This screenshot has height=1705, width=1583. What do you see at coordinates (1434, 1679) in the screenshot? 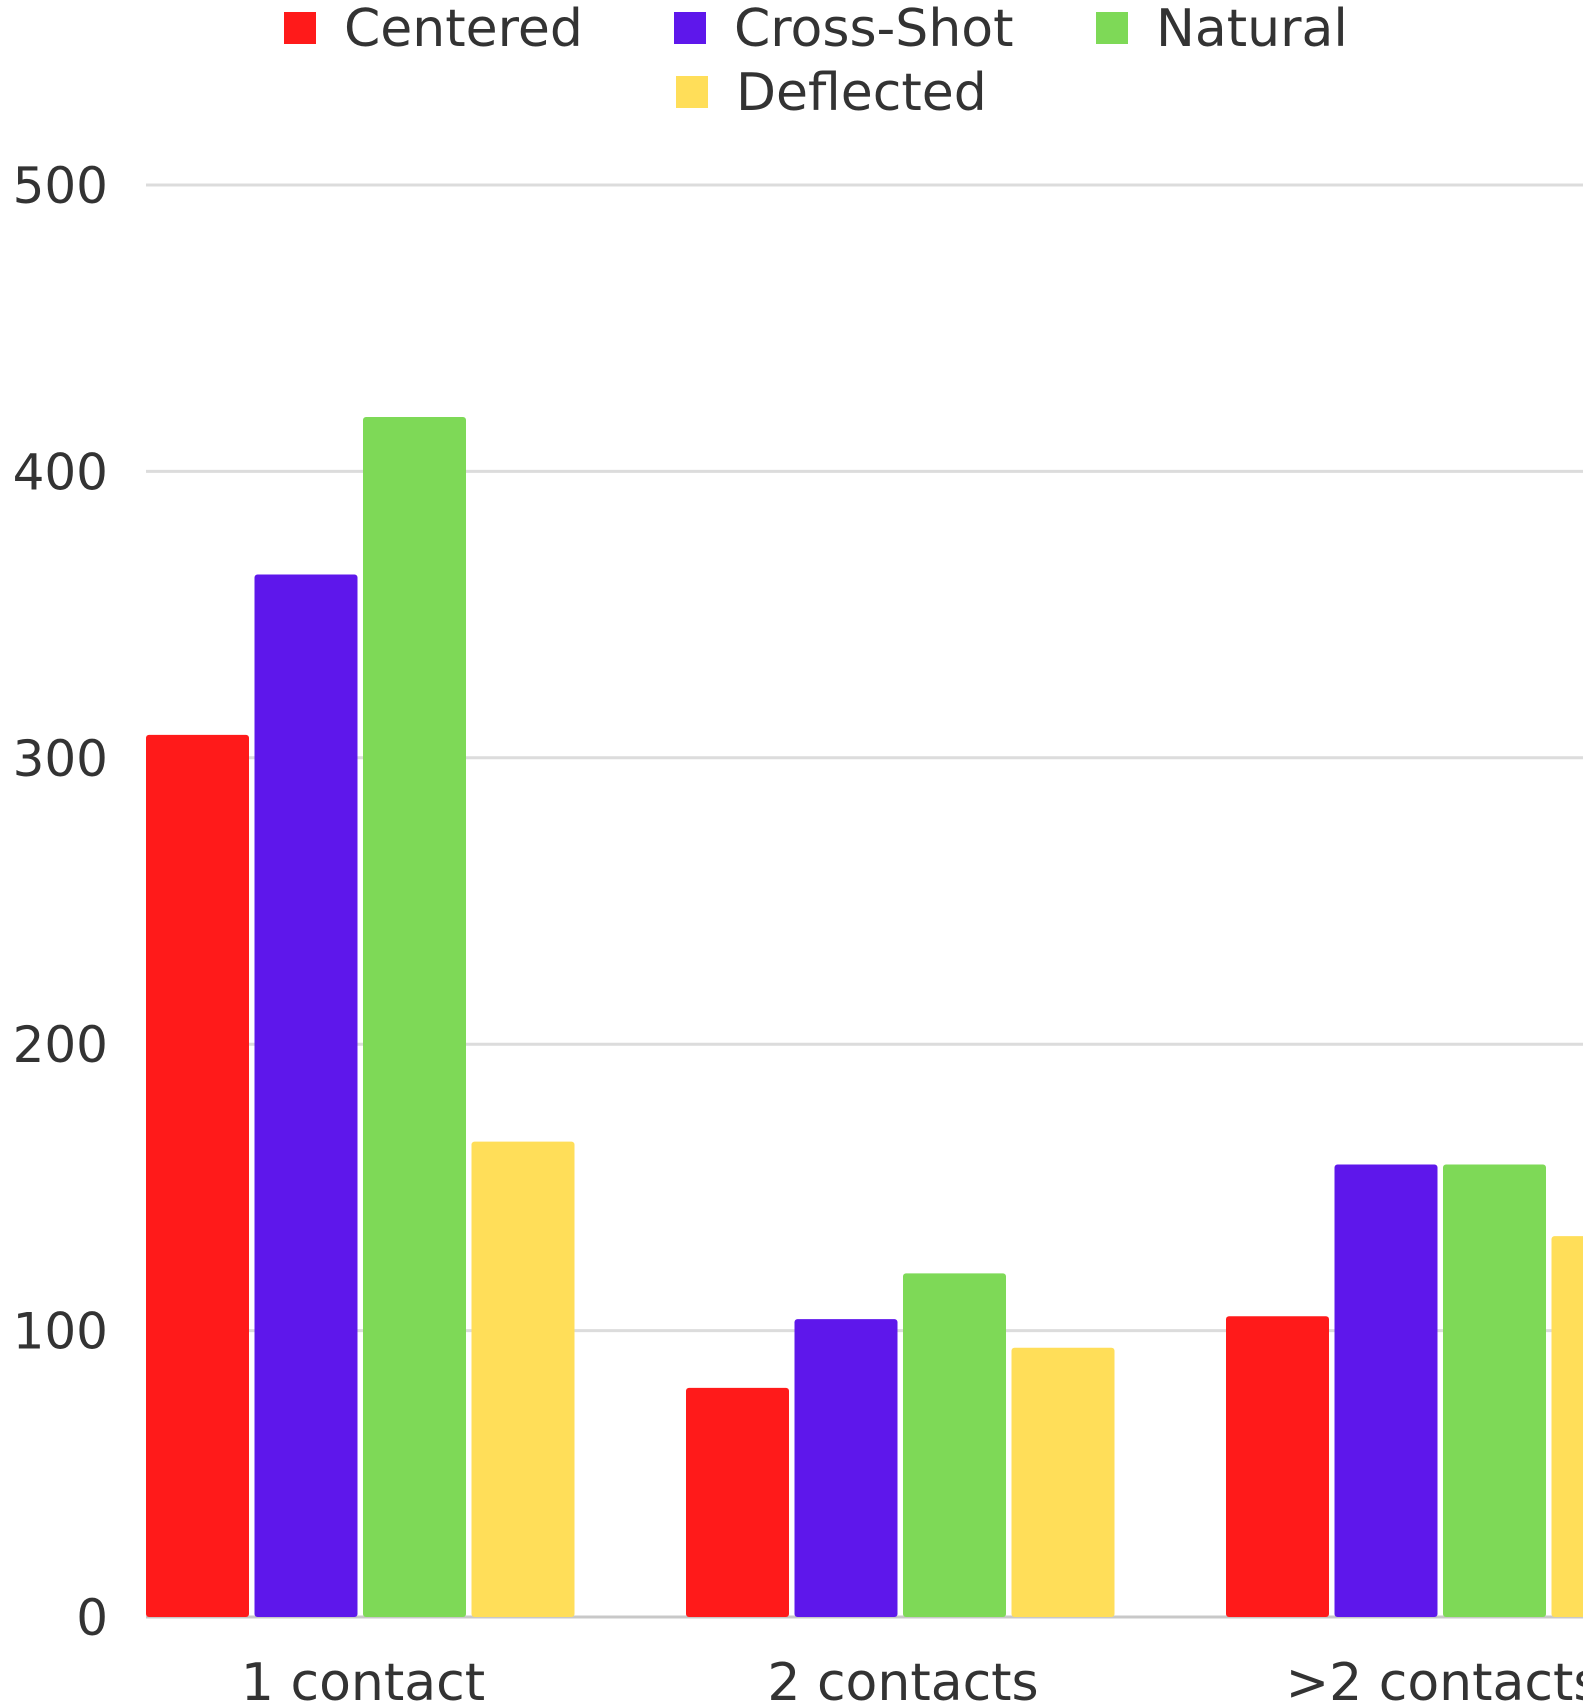
I see `x-tick-label: >2 contacts` at bounding box center [1434, 1679].